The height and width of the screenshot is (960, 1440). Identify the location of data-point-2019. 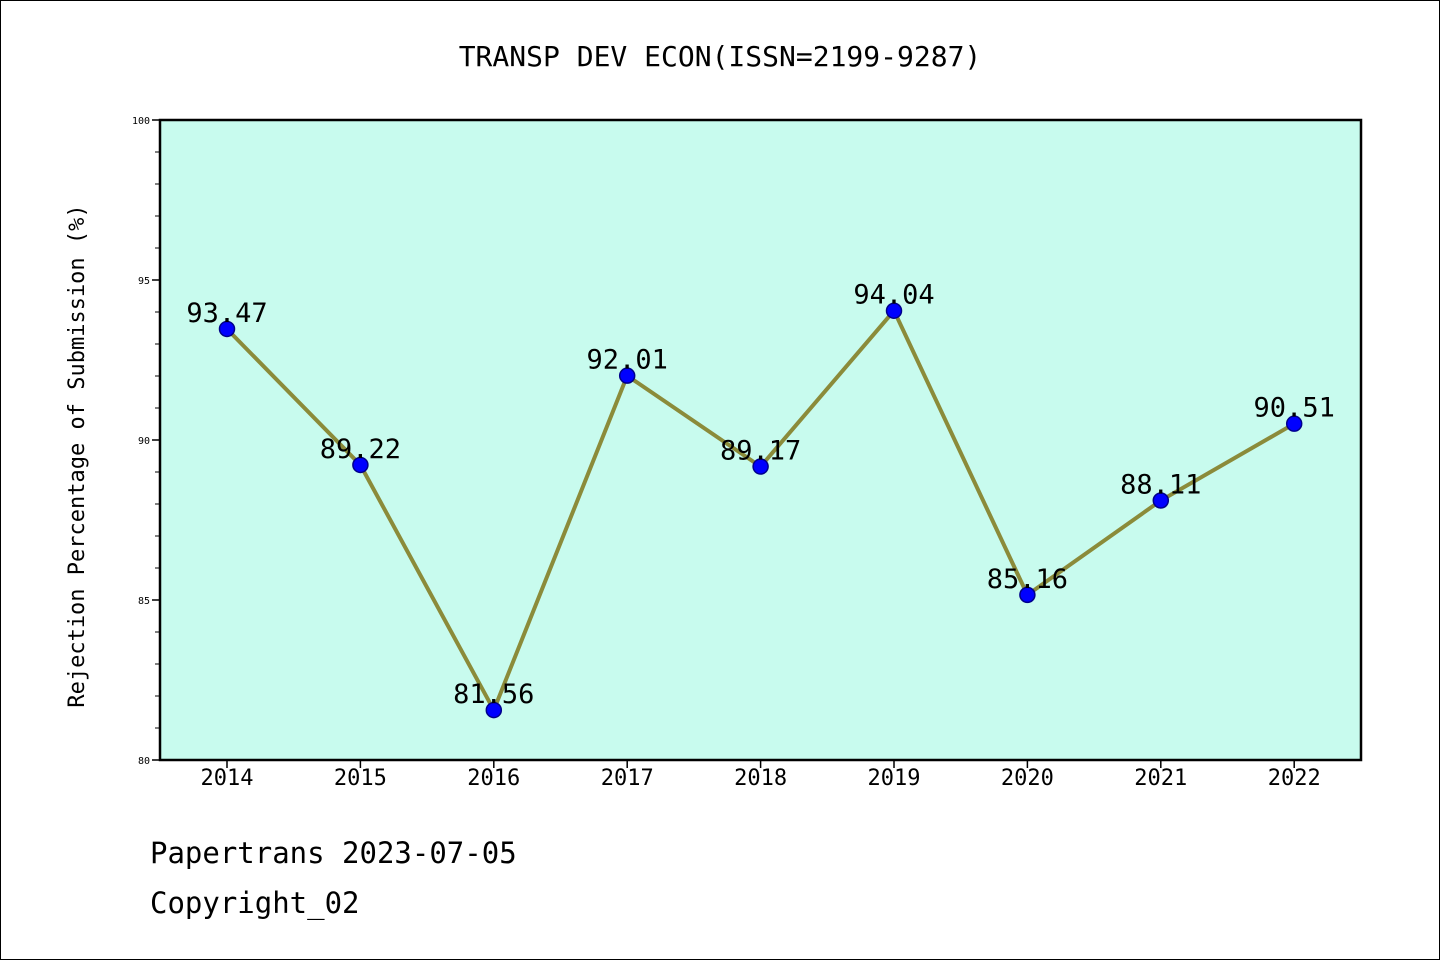
(894, 310).